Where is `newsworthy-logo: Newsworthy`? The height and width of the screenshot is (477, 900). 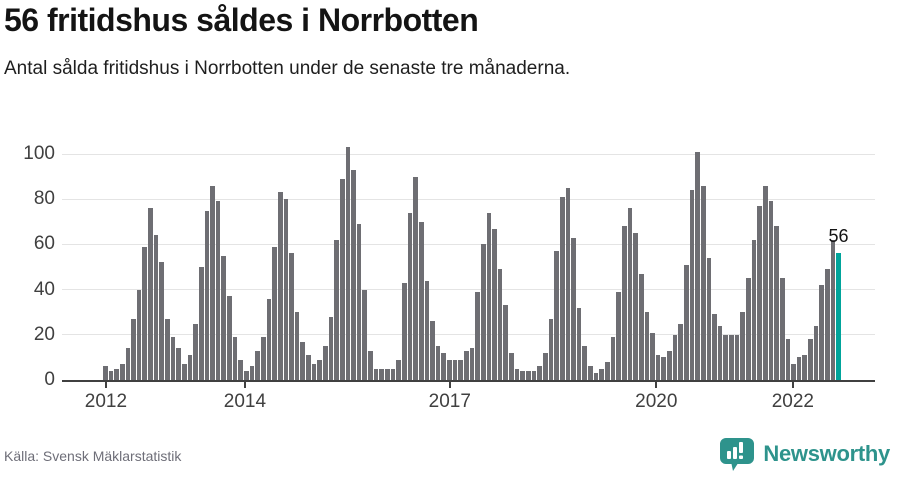 newsworthy-logo: Newsworthy is located at coordinates (804, 454).